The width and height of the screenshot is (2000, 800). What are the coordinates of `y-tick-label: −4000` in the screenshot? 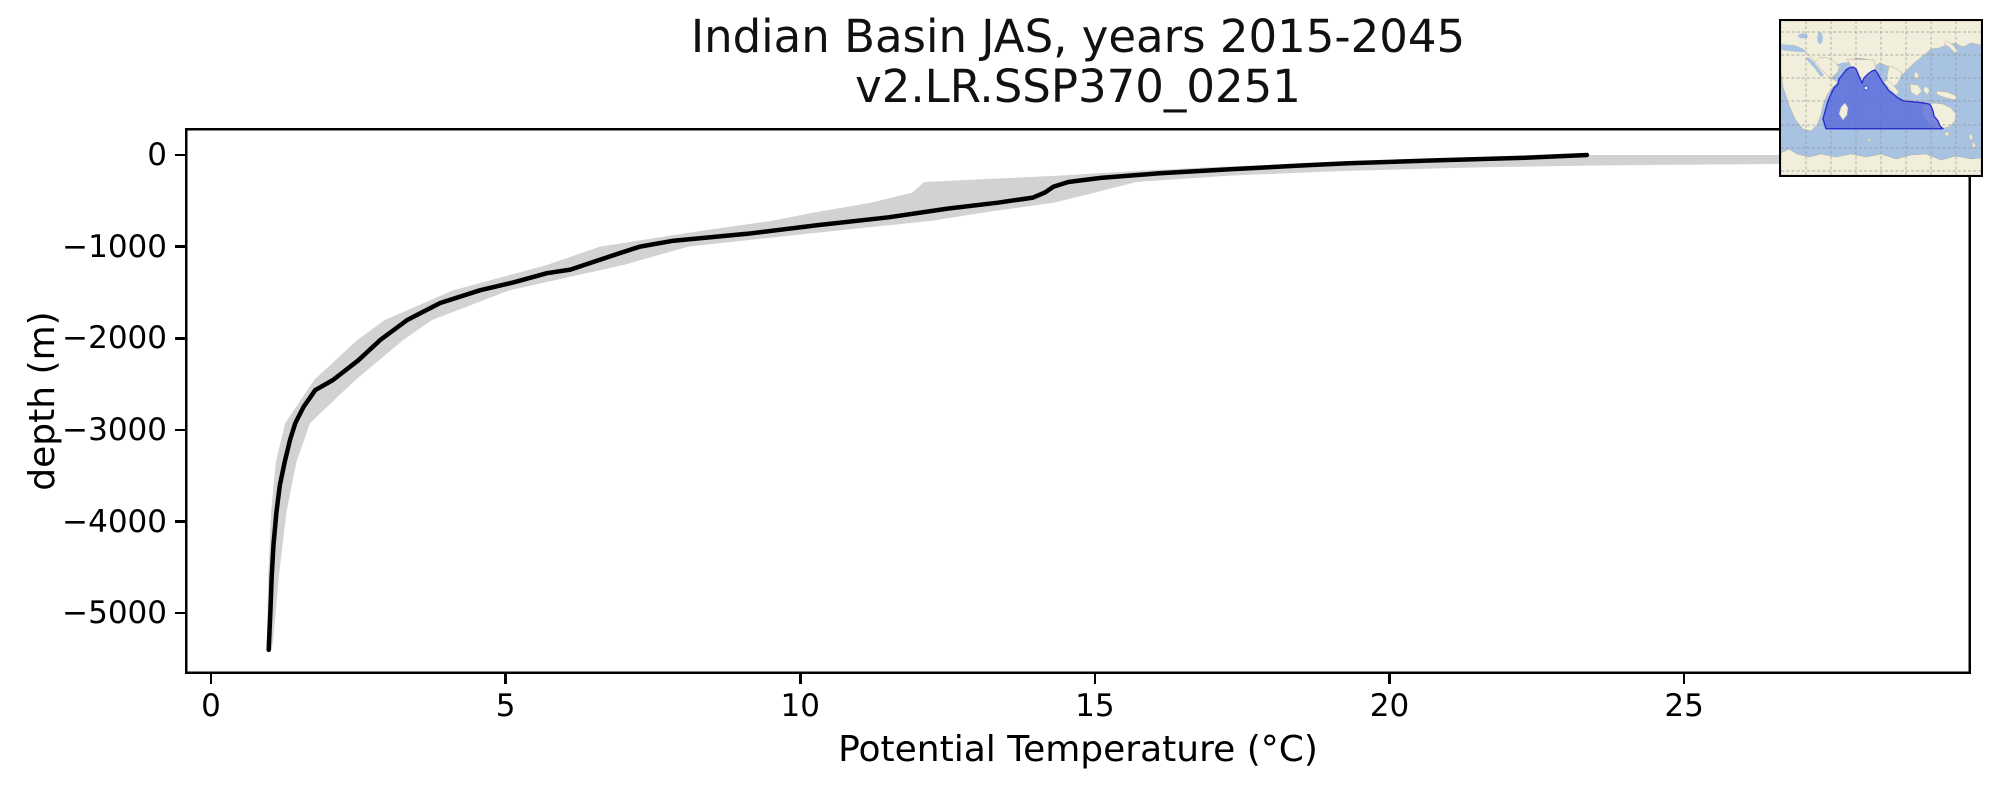 It's located at (114, 521).